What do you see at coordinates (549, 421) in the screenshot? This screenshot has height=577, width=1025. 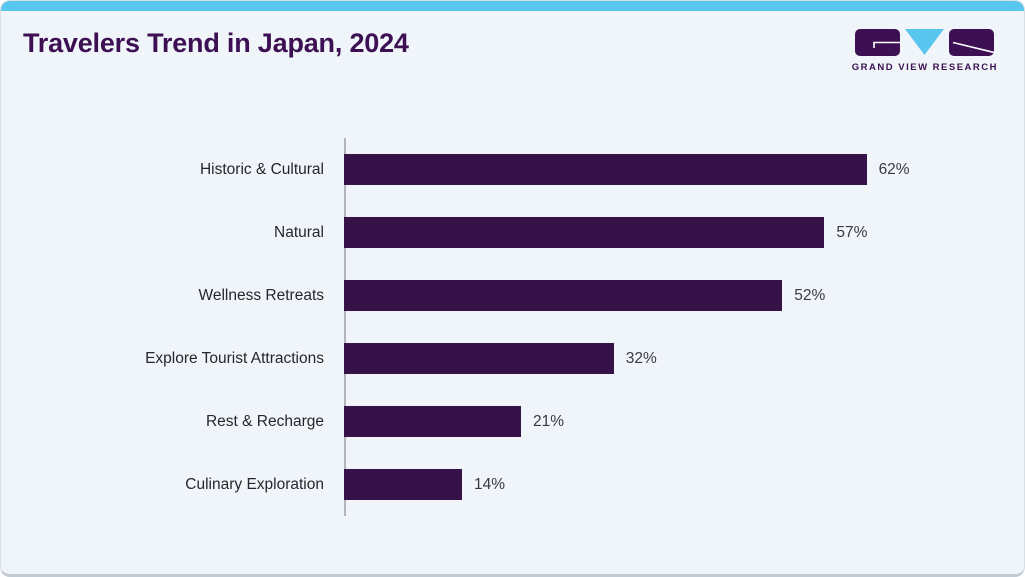 I see `bar-value-label: 21%` at bounding box center [549, 421].